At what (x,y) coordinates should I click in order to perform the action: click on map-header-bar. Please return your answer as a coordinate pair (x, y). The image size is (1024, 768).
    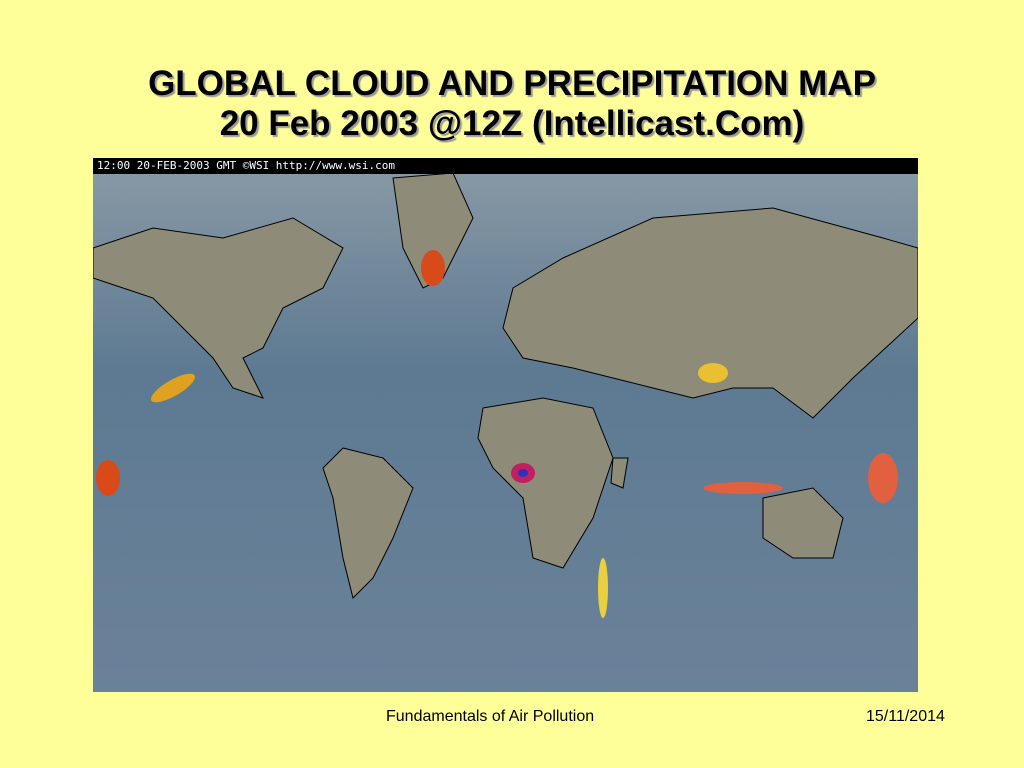
    Looking at the image, I should click on (505, 166).